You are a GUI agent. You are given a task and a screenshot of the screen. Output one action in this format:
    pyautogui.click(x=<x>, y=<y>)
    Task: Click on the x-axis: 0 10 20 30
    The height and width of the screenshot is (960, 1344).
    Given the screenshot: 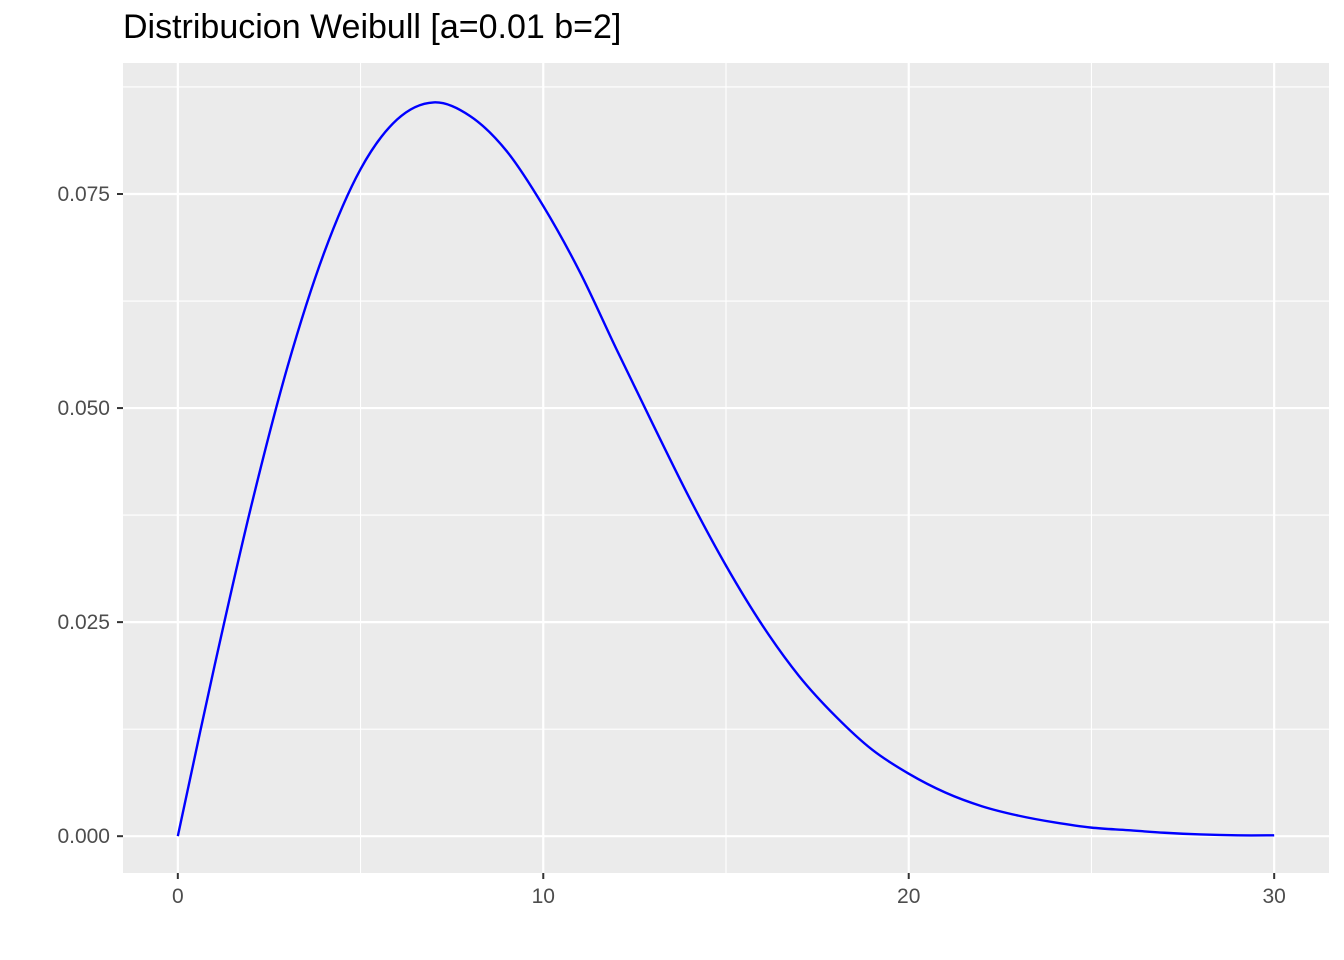 What is the action you would take?
    pyautogui.click(x=729, y=890)
    